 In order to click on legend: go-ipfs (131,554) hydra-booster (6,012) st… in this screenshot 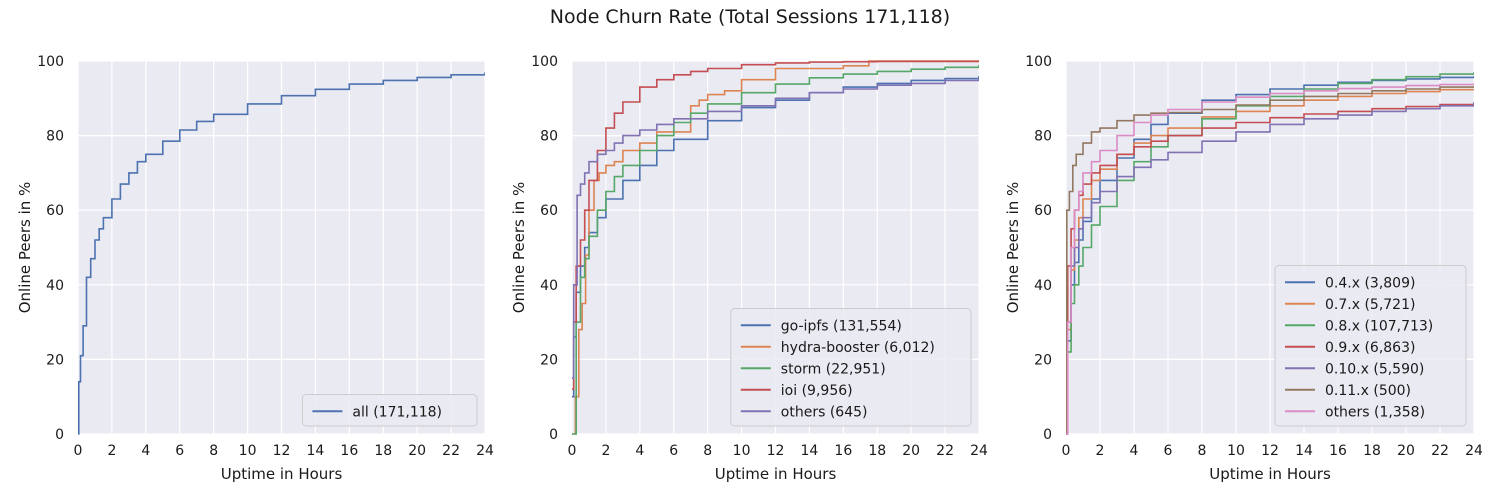, I will do `click(851, 367)`.